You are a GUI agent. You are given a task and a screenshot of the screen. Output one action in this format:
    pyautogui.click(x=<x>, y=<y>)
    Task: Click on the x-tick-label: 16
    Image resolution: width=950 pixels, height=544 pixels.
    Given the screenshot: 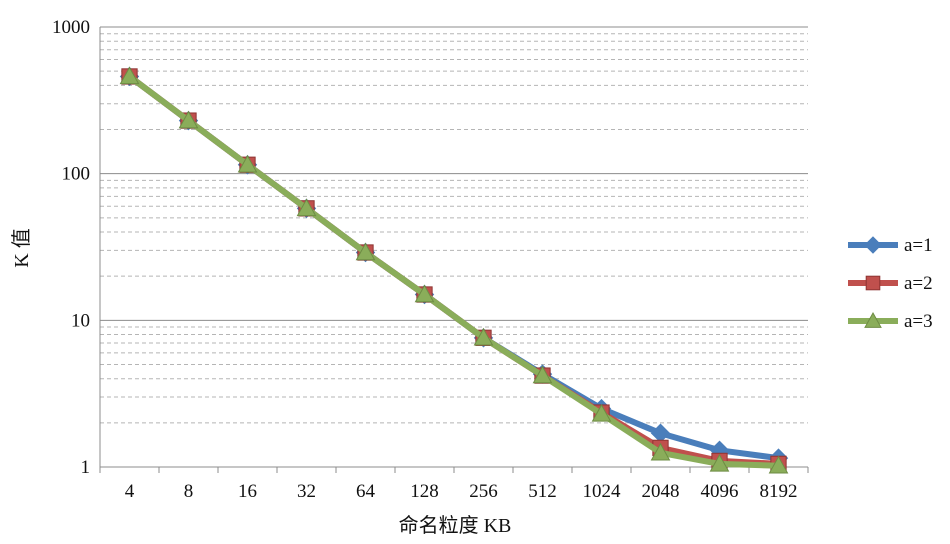 What is the action you would take?
    pyautogui.click(x=247, y=491)
    